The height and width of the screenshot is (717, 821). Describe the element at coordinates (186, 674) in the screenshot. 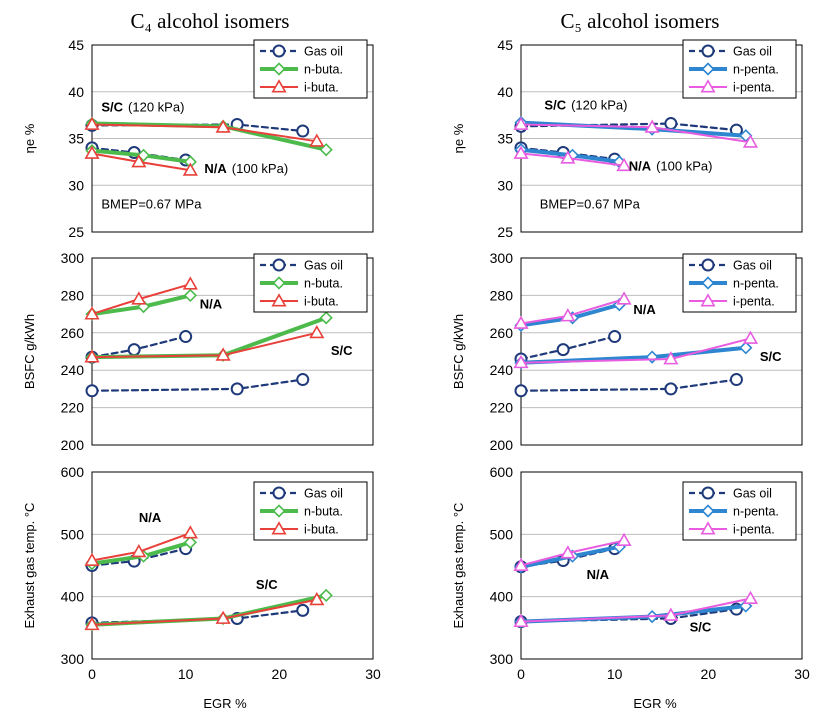

I see `x-tick-label: 10` at that location.